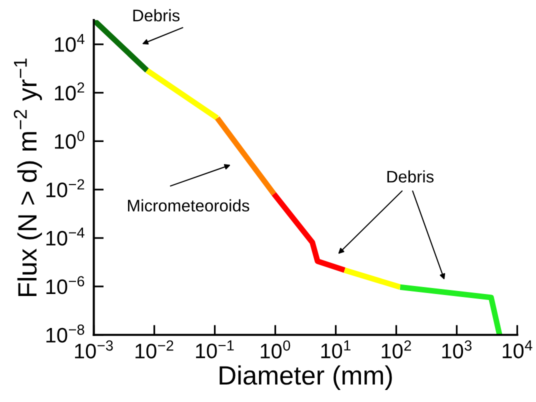  I want to click on x-tick-label: 10$^{0}$, so click(275, 349).